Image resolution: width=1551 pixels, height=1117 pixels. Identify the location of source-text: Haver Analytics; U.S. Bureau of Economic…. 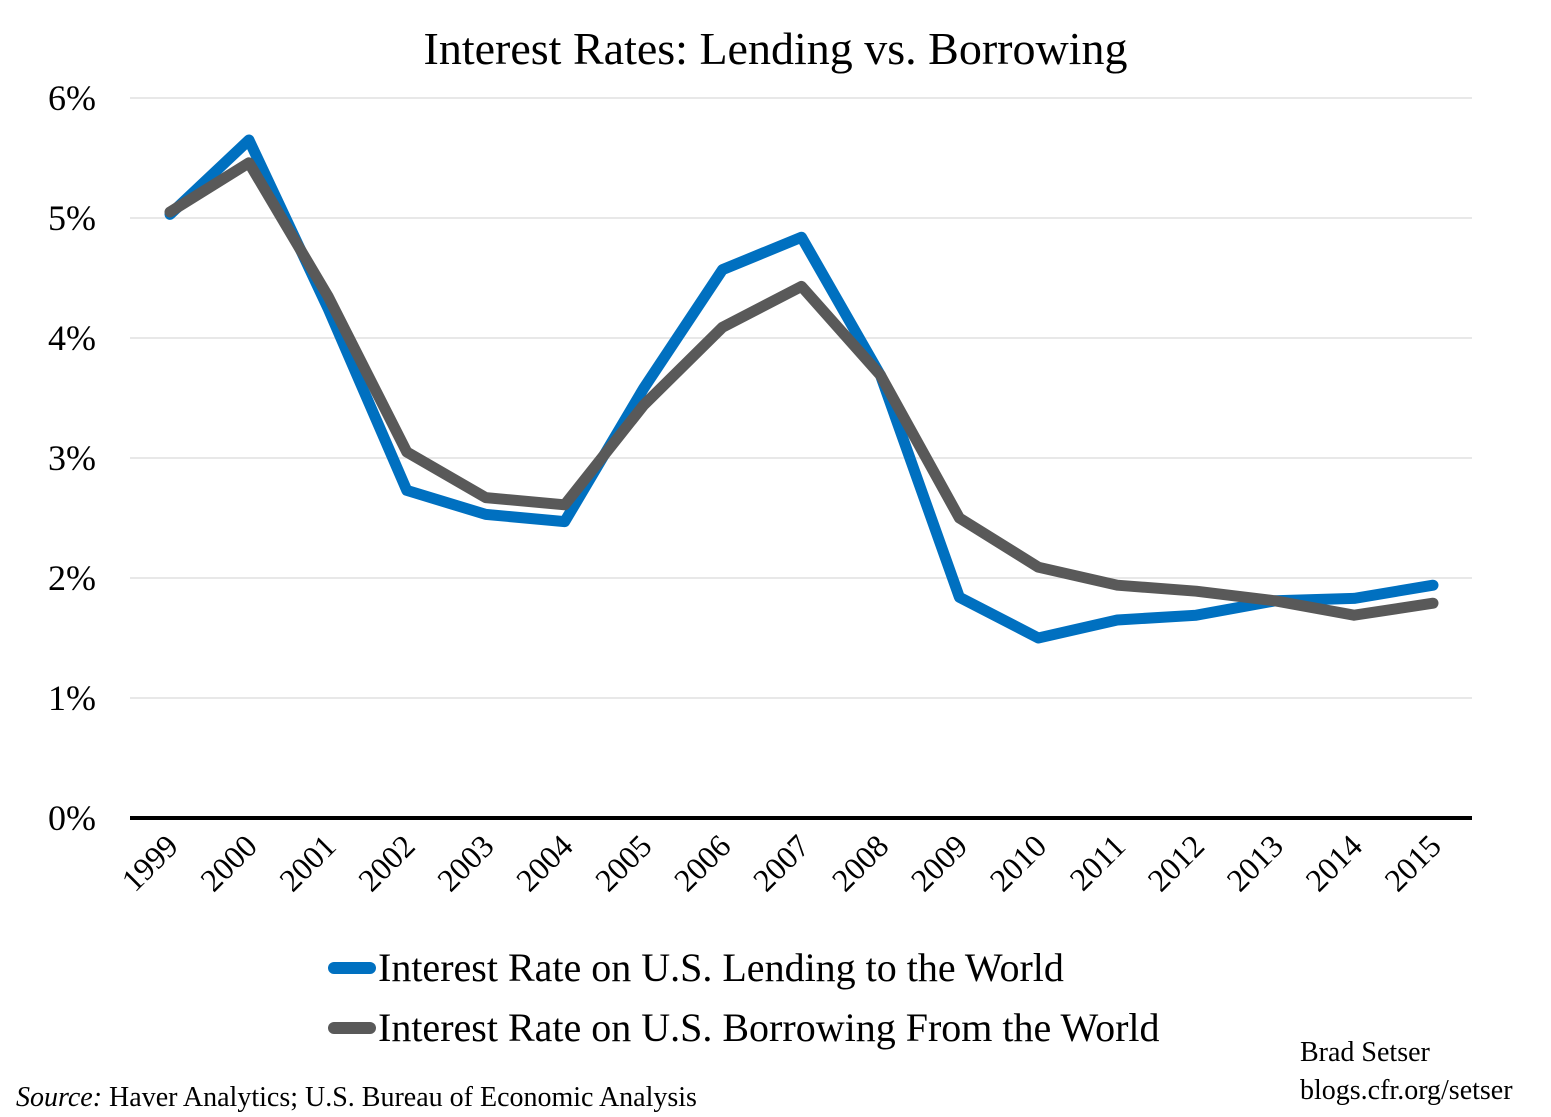
(399, 1097).